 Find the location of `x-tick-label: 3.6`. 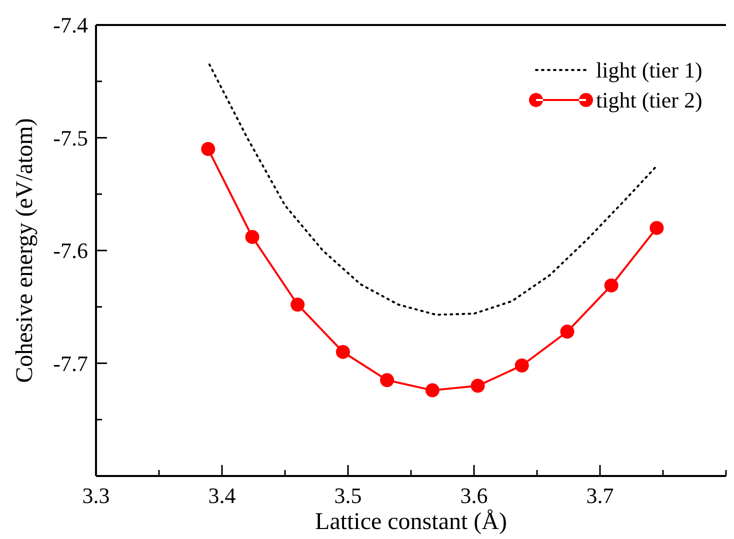

x-tick-label: 3.6 is located at coordinates (474, 495).